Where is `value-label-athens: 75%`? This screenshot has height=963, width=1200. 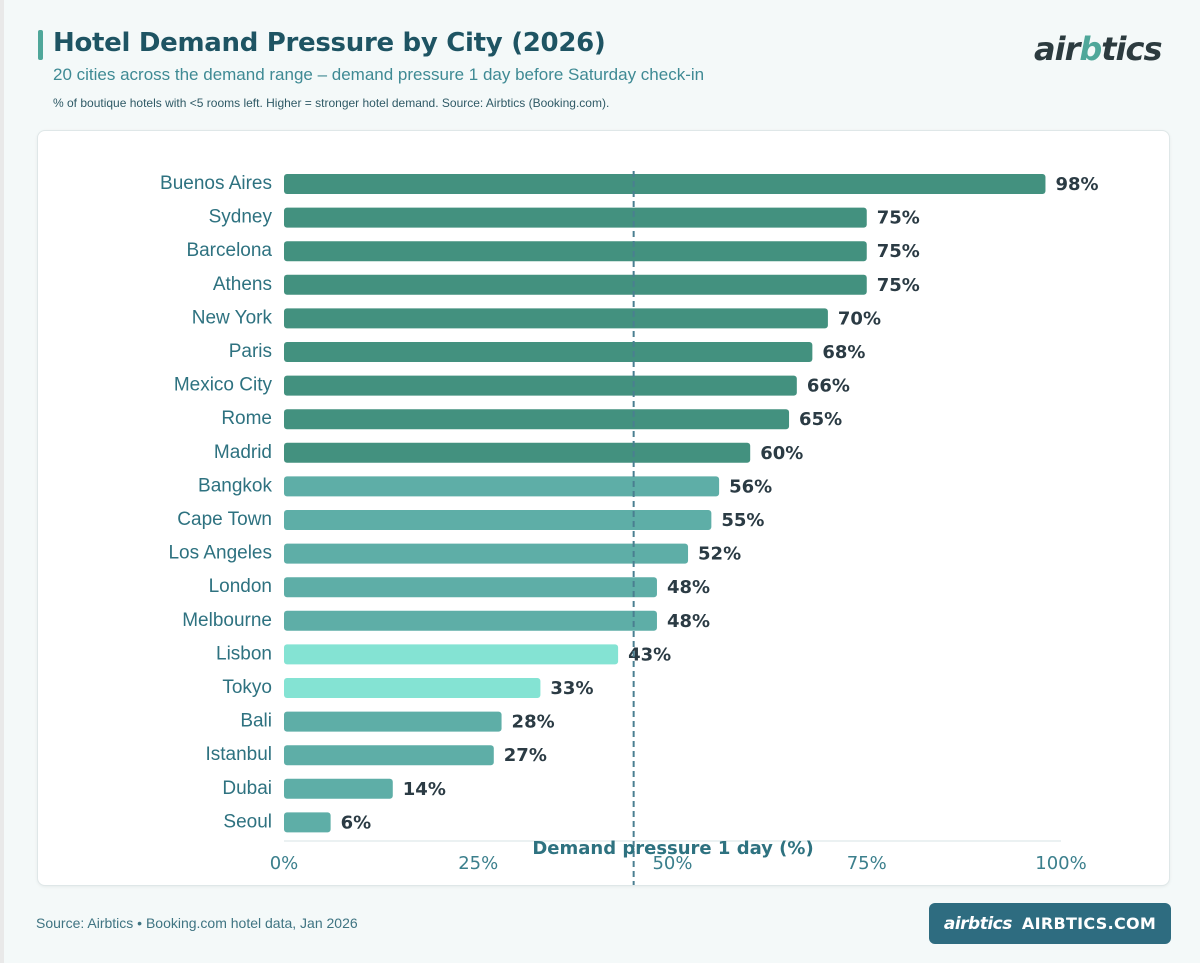
value-label-athens: 75% is located at coordinates (898, 285).